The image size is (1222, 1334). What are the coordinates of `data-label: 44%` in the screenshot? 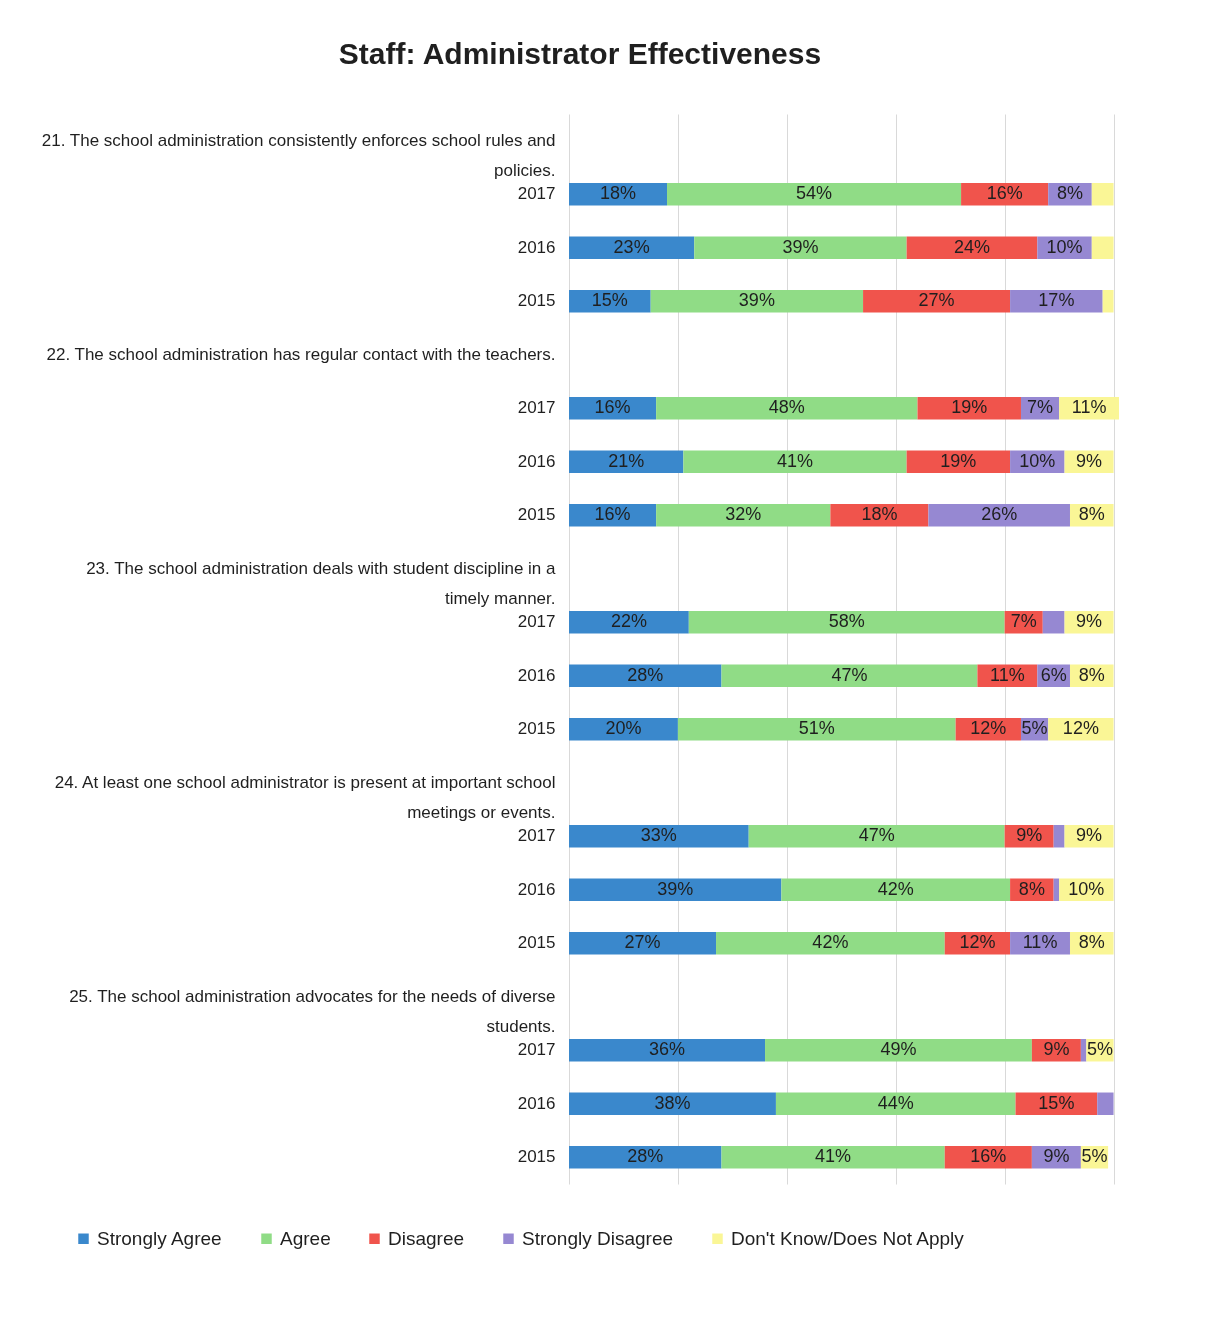 It's located at (895, 1102).